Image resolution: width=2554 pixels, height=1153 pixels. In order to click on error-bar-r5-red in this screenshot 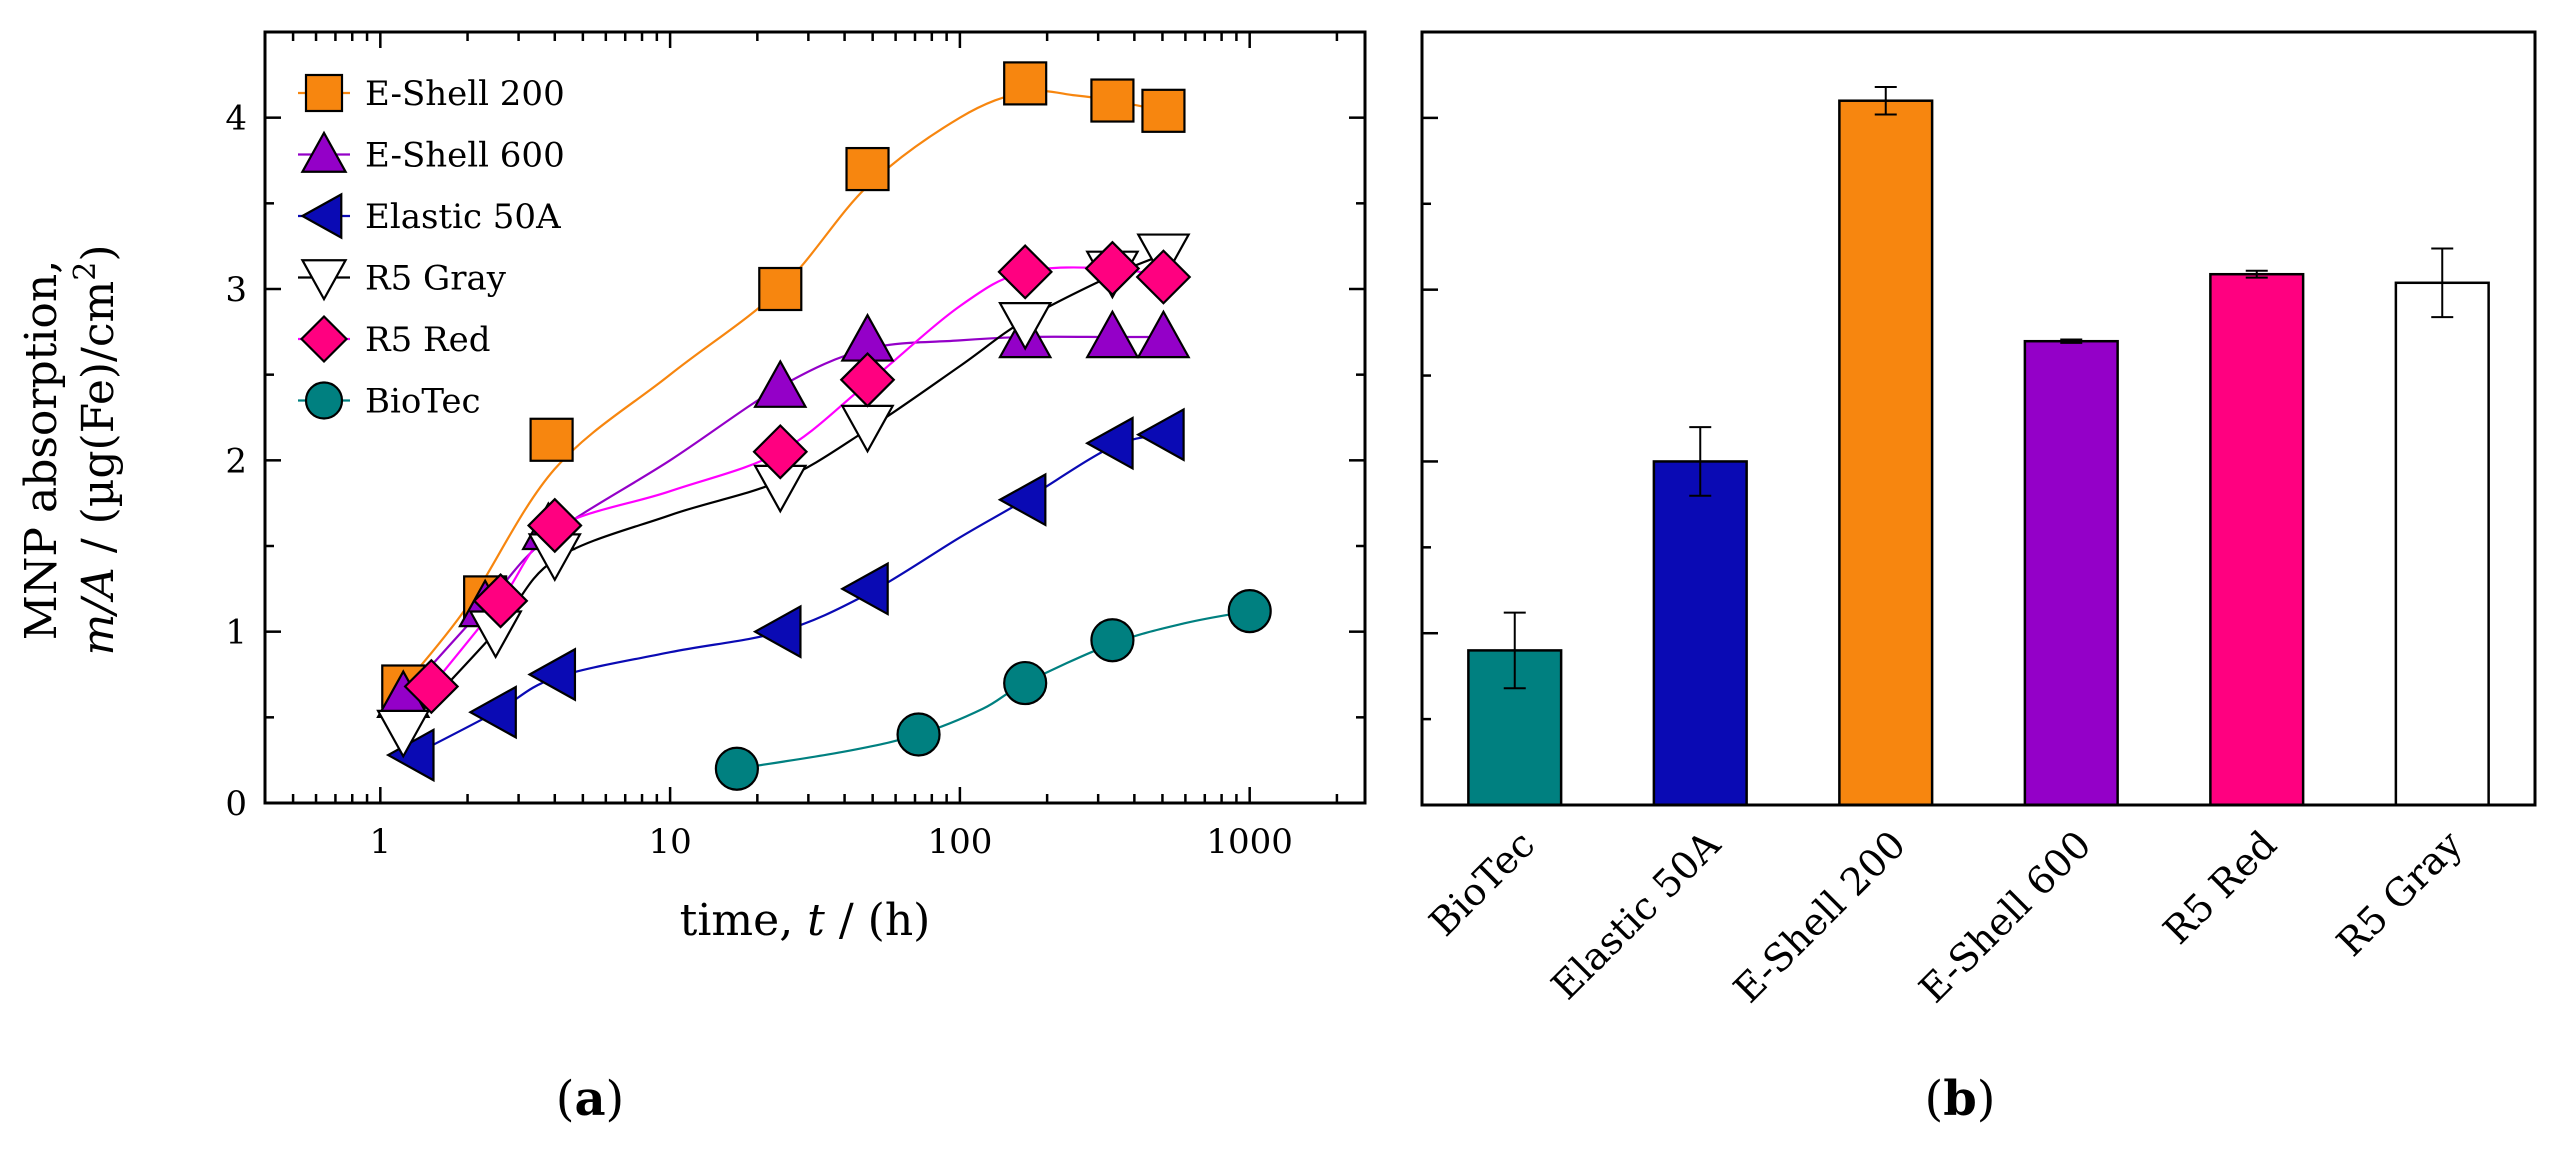, I will do `click(2256, 274)`.